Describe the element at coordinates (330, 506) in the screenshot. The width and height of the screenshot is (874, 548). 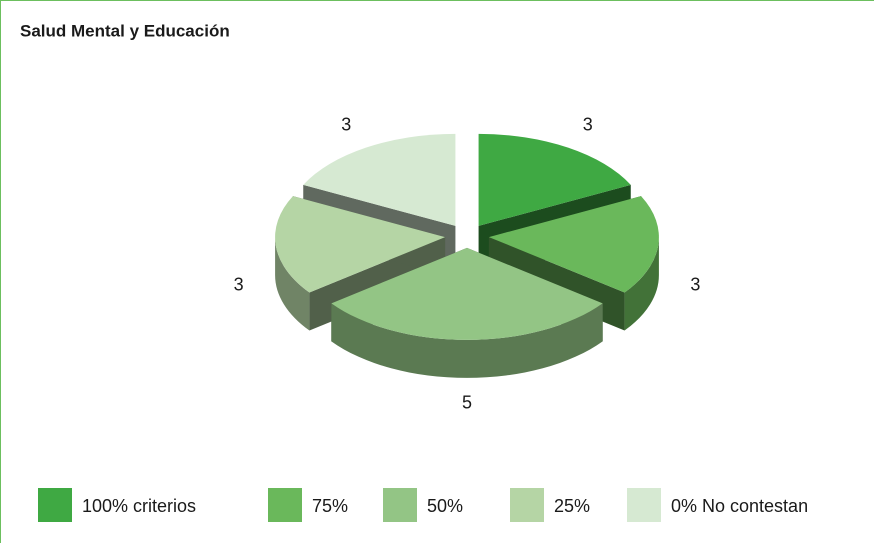
I see `legend-label: 75%` at that location.